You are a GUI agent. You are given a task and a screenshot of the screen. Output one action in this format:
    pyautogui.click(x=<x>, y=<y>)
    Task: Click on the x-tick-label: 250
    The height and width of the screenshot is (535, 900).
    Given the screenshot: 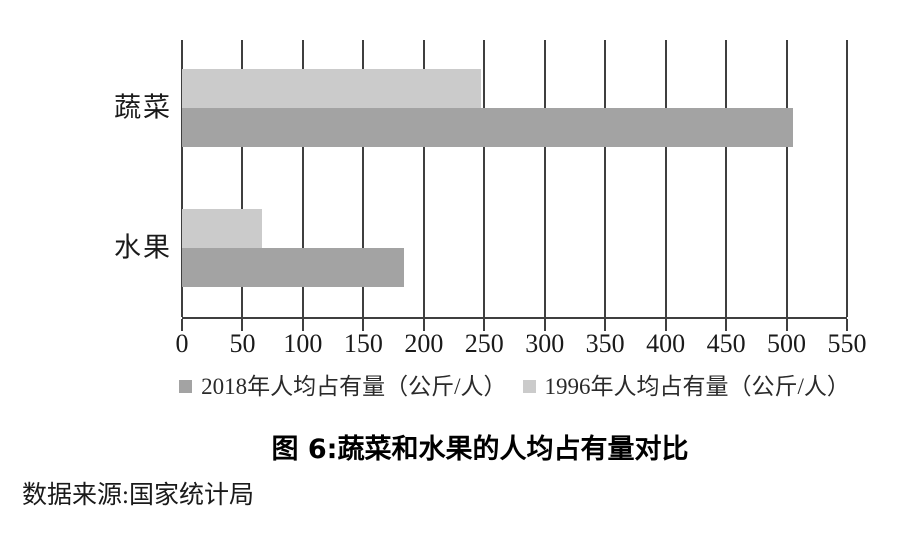 What is the action you would take?
    pyautogui.click(x=484, y=343)
    